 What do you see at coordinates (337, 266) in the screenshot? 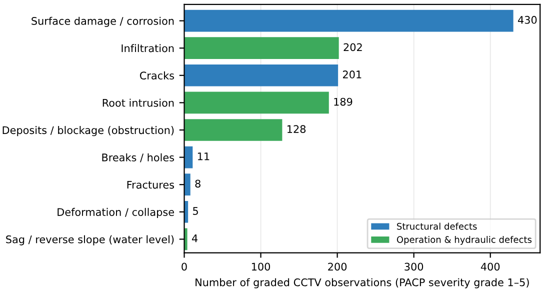
I see `x-tick-label: 200` at bounding box center [337, 266].